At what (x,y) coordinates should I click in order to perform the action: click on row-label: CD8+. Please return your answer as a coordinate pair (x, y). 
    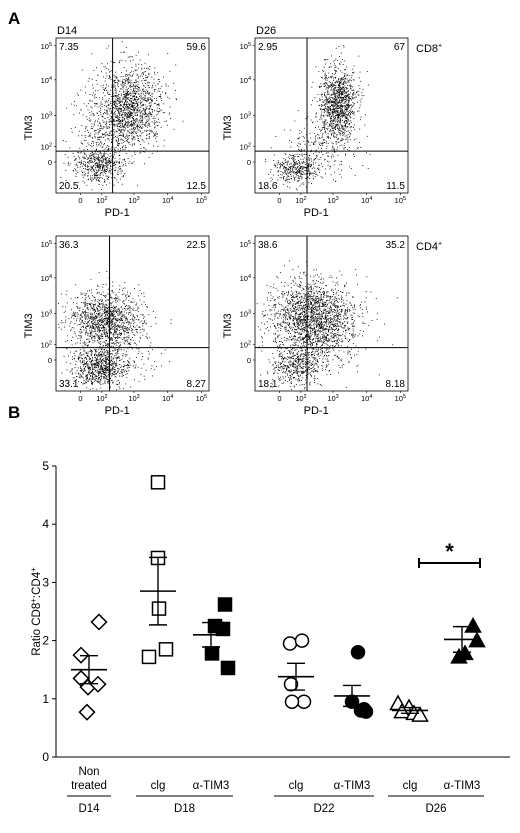
    Looking at the image, I should click on (429, 49).